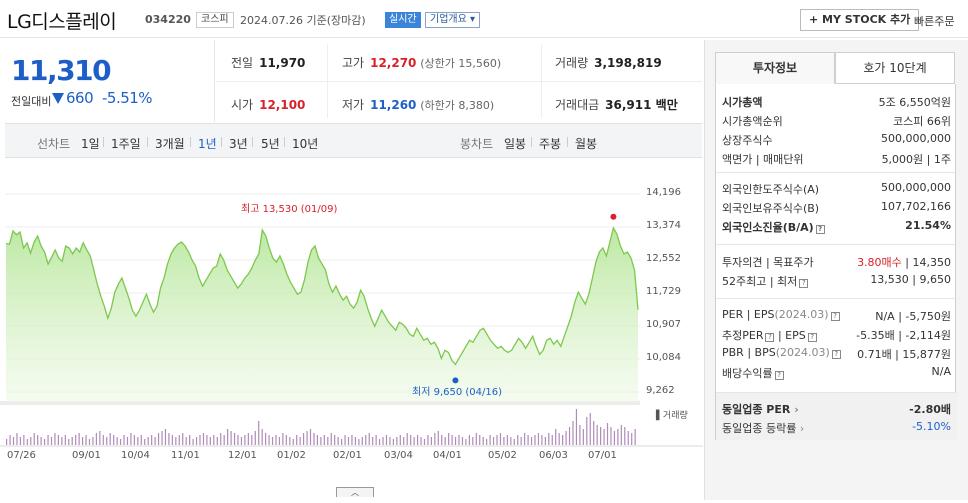 The image size is (968, 503). I want to click on info-value: -5.35배 | -2,114원, so click(903, 335).